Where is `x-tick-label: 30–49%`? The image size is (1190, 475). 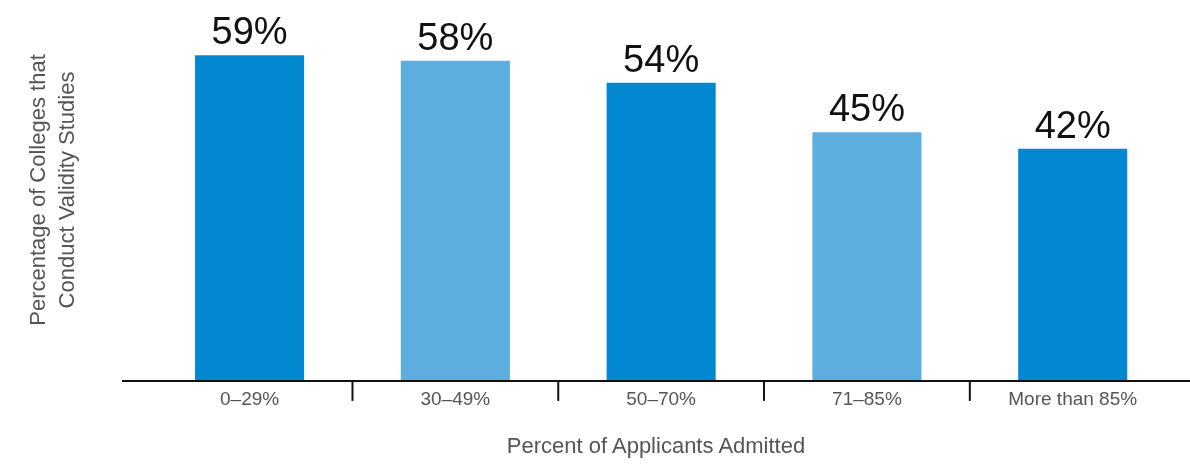 x-tick-label: 30–49% is located at coordinates (455, 398).